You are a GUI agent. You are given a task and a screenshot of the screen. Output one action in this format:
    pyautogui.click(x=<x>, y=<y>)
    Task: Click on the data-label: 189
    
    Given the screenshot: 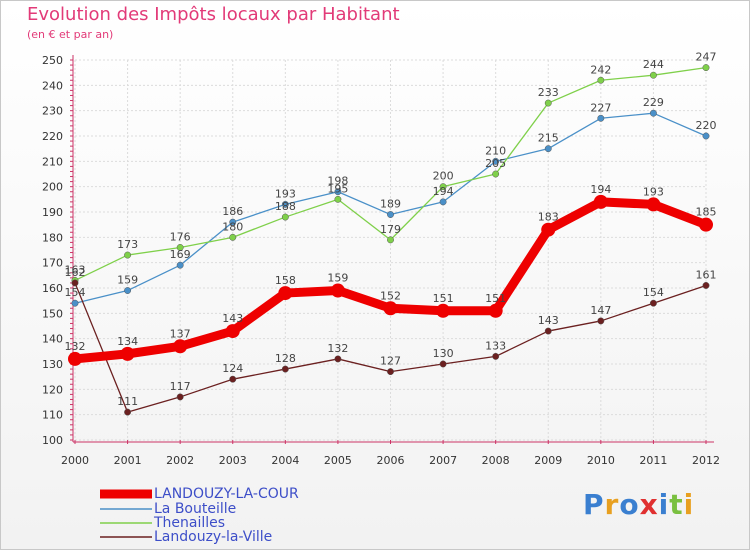 What is the action you would take?
    pyautogui.click(x=390, y=204)
    